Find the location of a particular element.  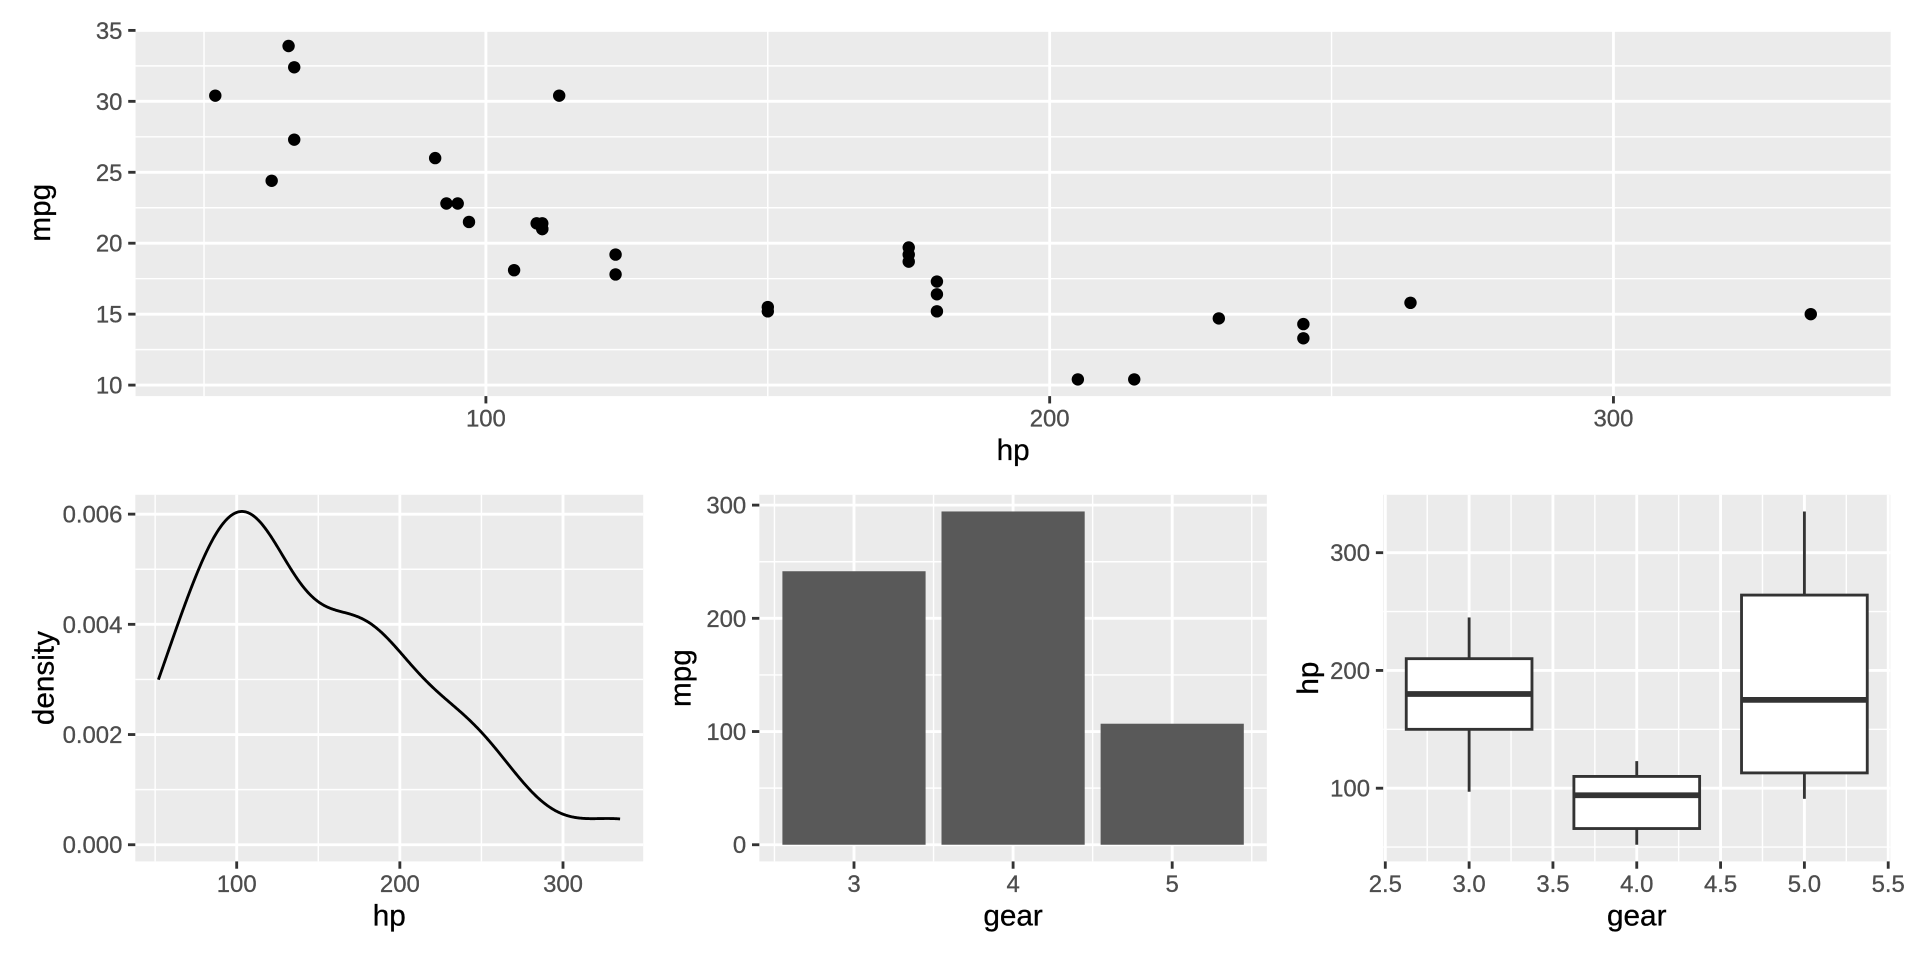

svg-text: 4.5 is located at coordinates (1720, 884).